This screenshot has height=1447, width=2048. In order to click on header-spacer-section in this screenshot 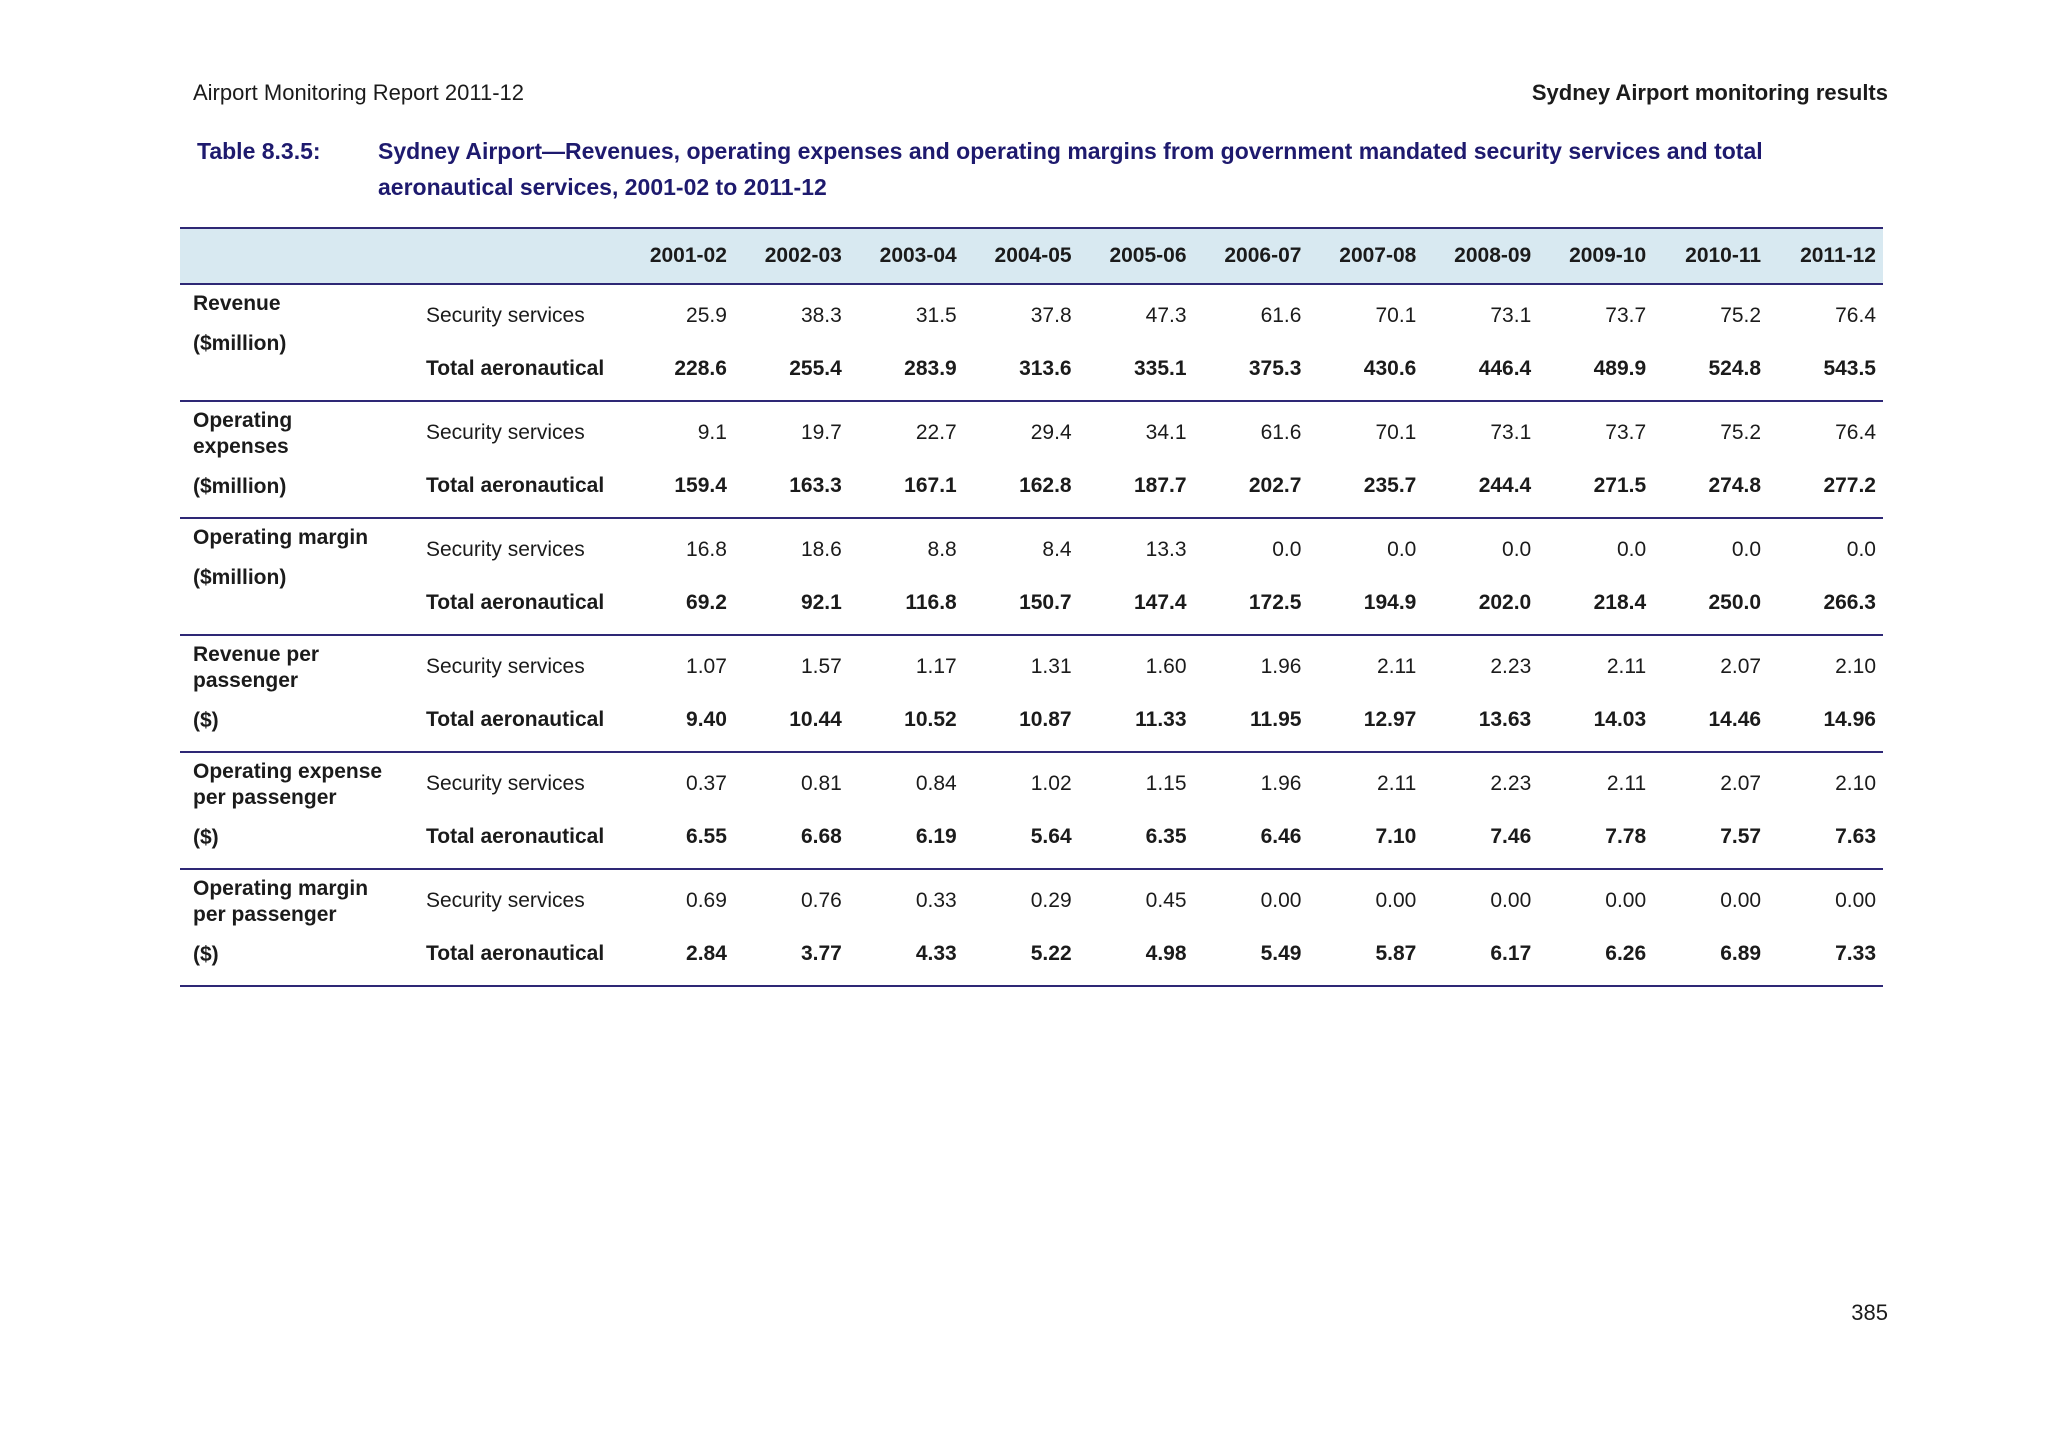, I will do `click(301, 256)`.